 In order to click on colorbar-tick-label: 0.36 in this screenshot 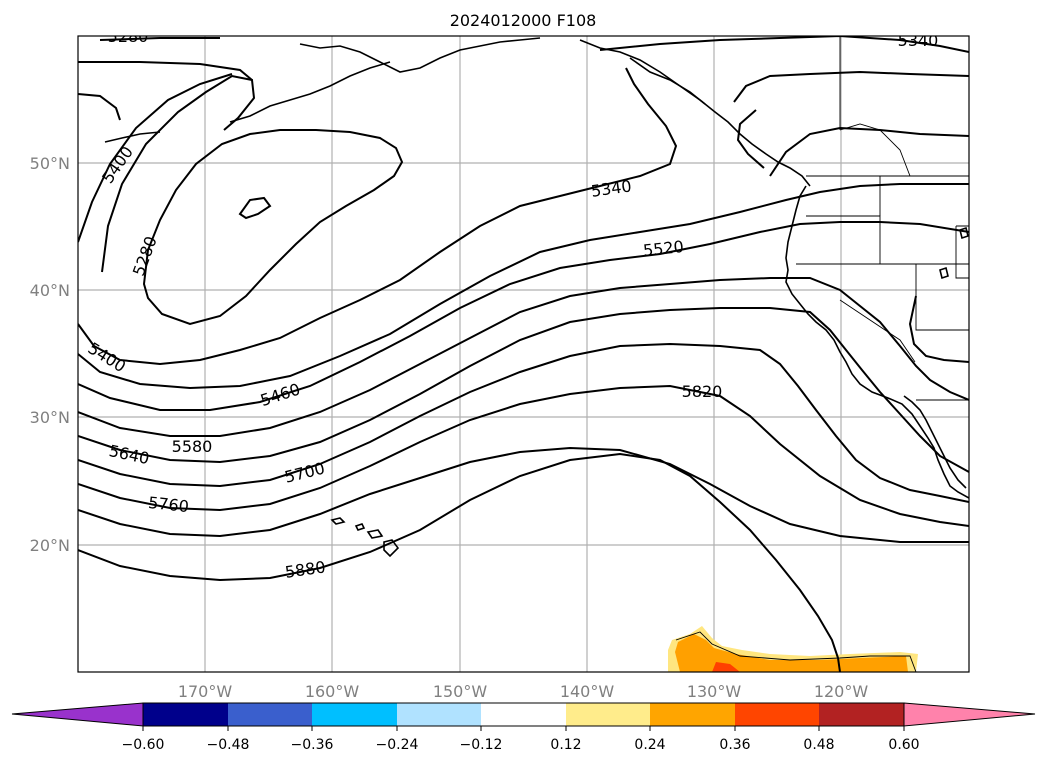, I will do `click(734, 745)`.